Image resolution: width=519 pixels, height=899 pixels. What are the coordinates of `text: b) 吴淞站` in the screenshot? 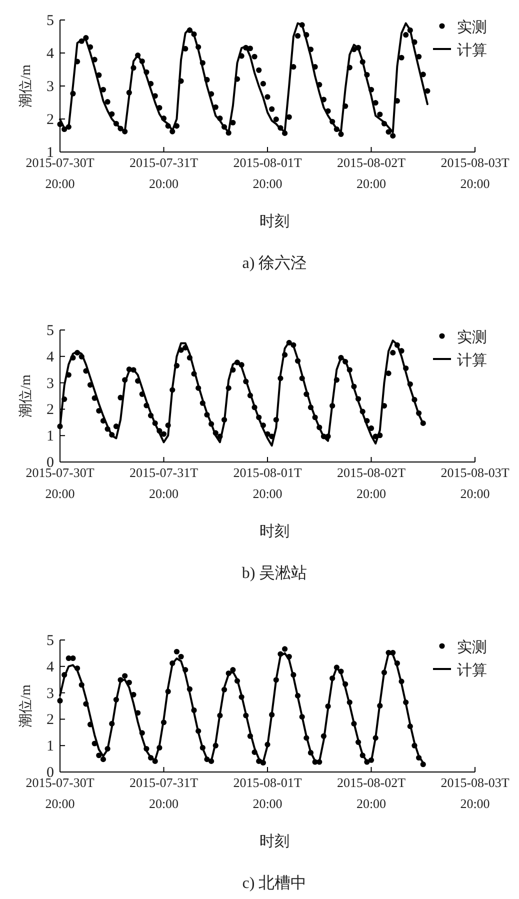 It's located at (275, 573).